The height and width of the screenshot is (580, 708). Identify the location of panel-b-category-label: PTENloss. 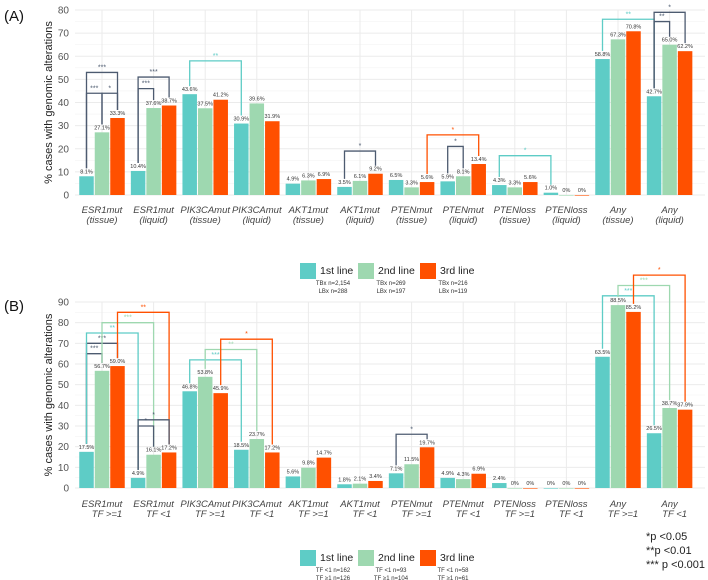
(566, 504).